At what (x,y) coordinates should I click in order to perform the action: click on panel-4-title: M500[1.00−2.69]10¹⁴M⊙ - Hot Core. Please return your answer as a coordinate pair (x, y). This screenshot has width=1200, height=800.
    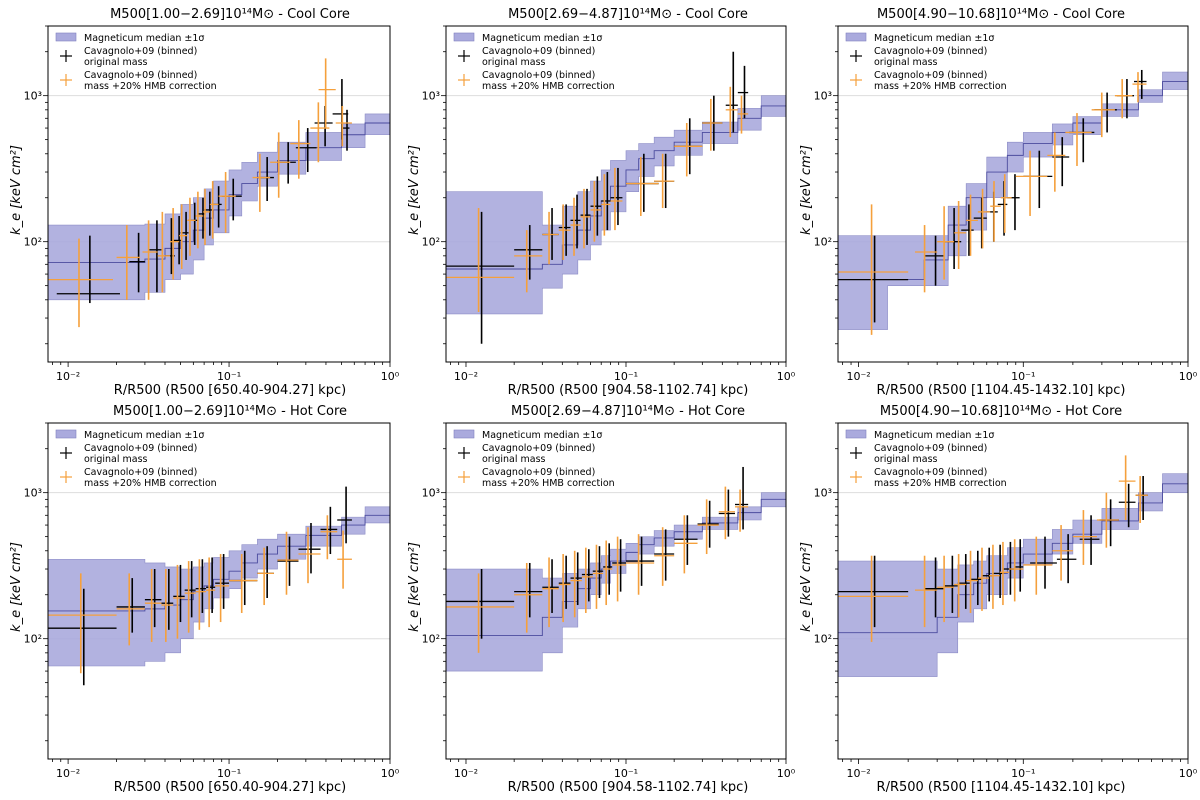
    Looking at the image, I should click on (230, 411).